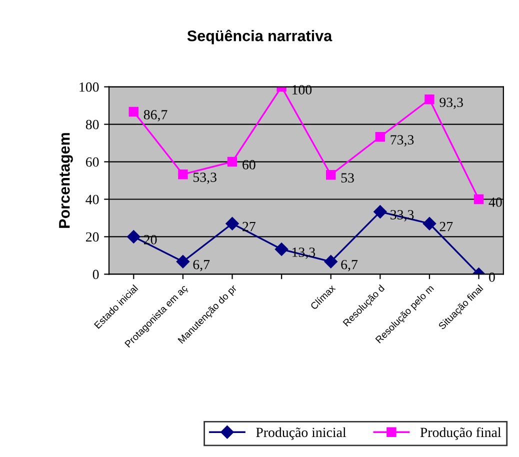 This screenshot has width=519, height=457. What do you see at coordinates (402, 140) in the screenshot?
I see `data-label: 73,3` at bounding box center [402, 140].